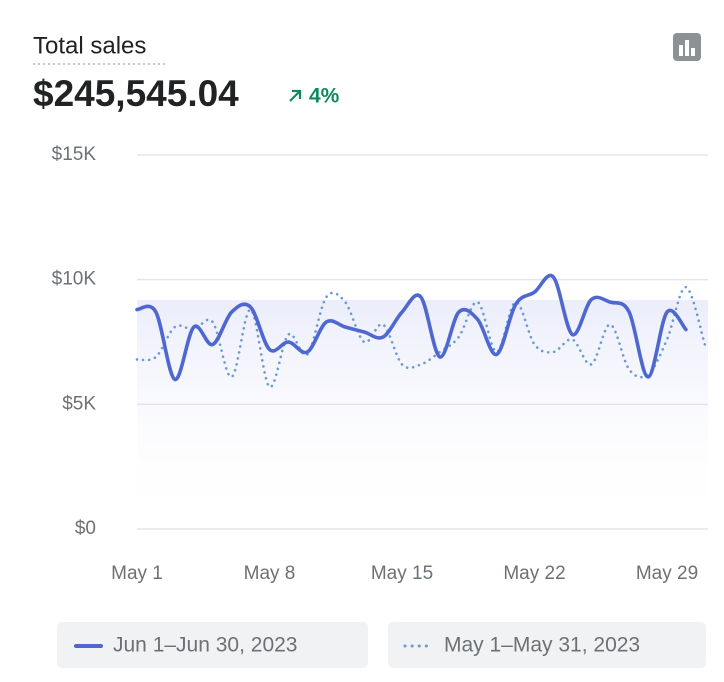 The height and width of the screenshot is (682, 724). Describe the element at coordinates (74, 279) in the screenshot. I see `y-tick-label: $10K` at that location.